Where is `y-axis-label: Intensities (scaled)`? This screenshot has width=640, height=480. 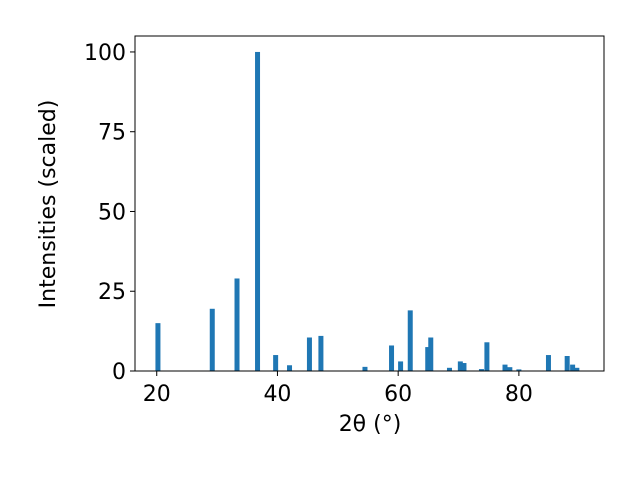 y-axis-label: Intensities (scaled) is located at coordinates (48, 204).